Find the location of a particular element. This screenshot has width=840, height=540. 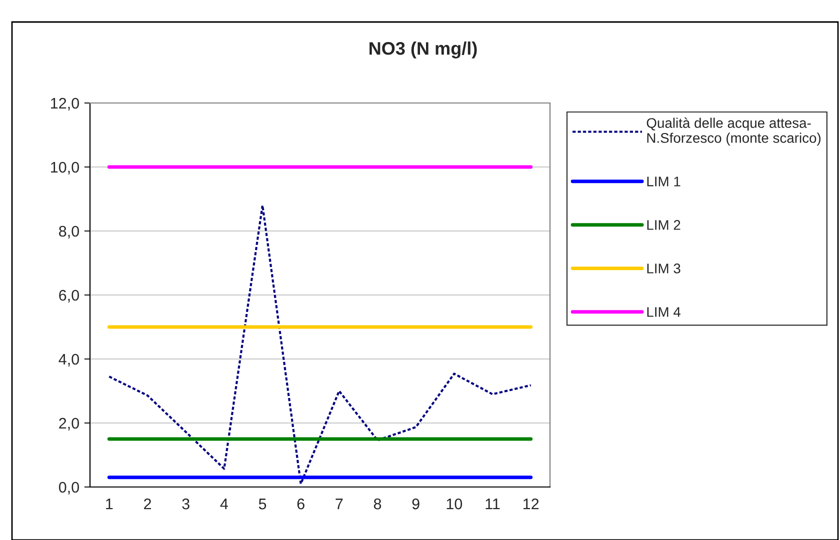

x-tick-label: 1 is located at coordinates (109, 504).